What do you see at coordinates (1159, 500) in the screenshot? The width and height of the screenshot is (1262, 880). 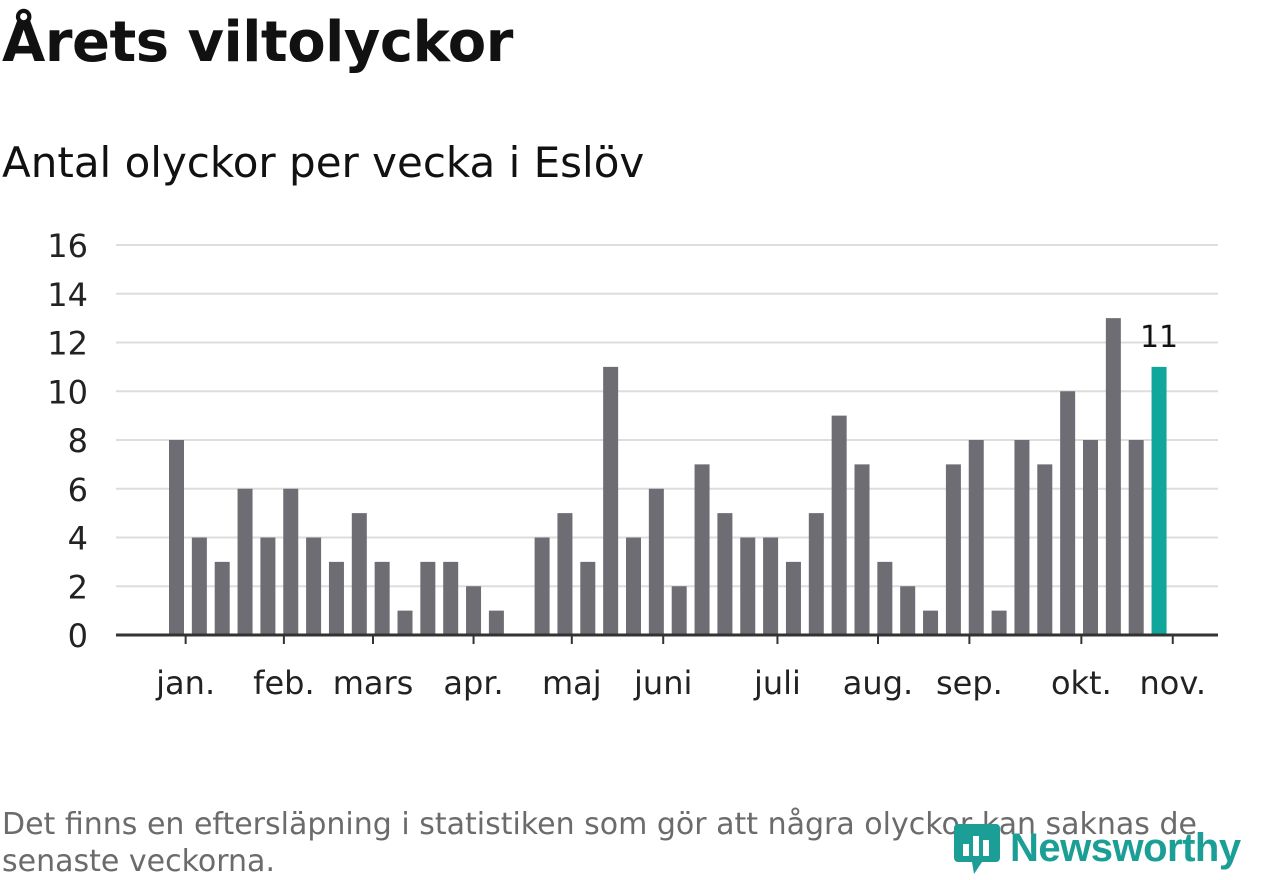 I see `bar-highlighted` at bounding box center [1159, 500].